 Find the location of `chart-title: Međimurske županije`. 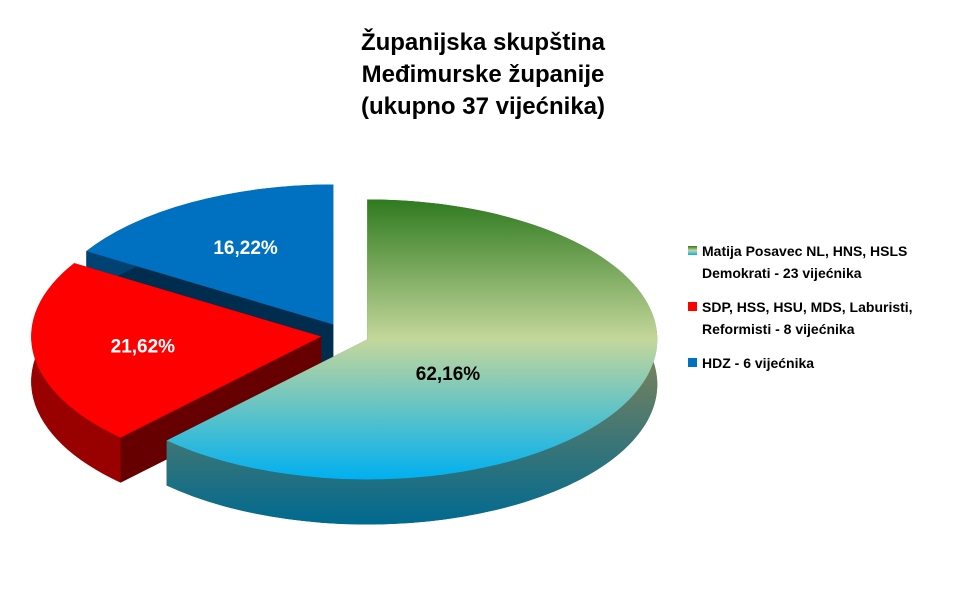

chart-title: Međimurske županije is located at coordinates (483, 74).